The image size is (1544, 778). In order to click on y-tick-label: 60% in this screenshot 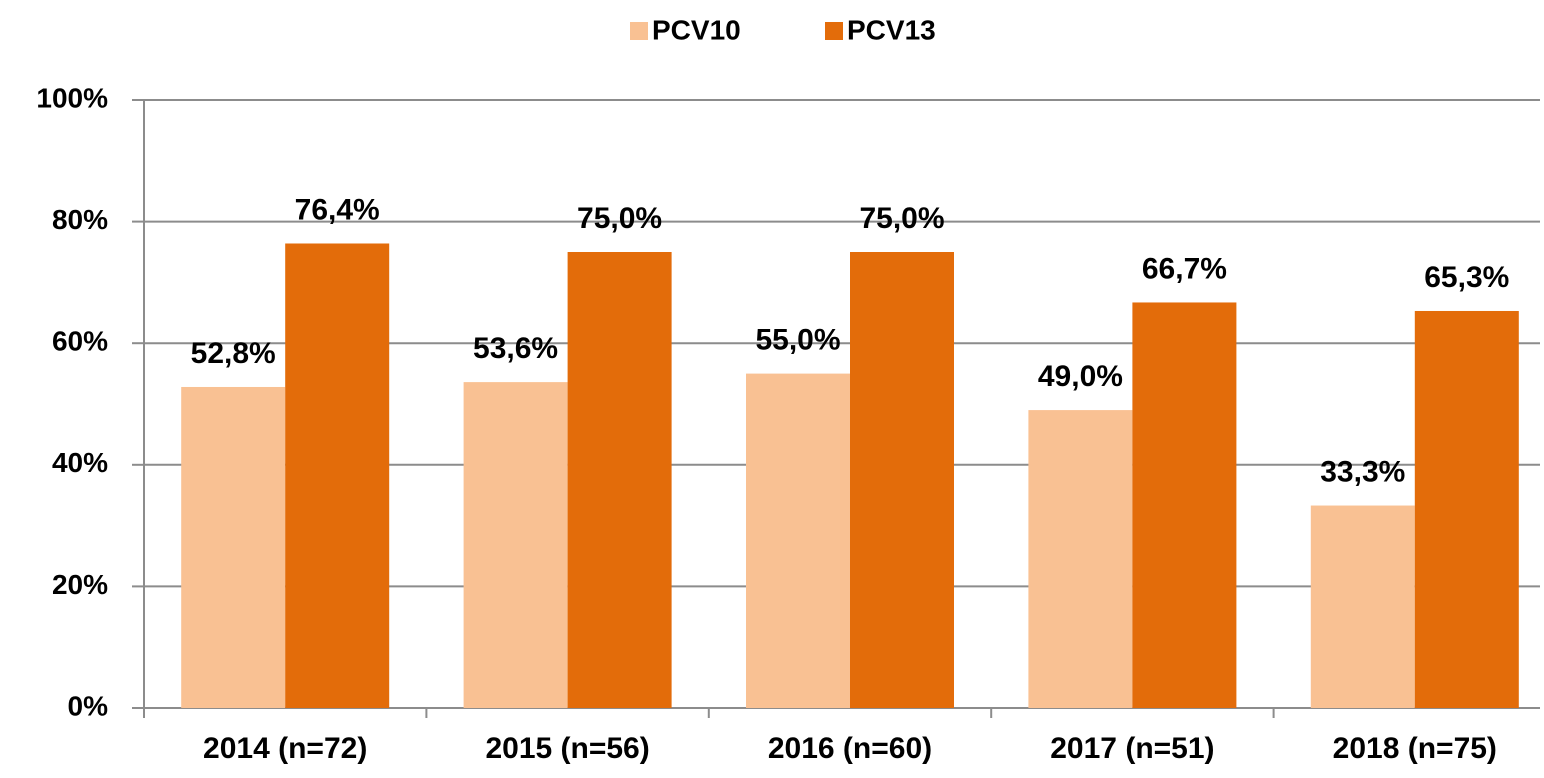, I will do `click(80, 341)`.